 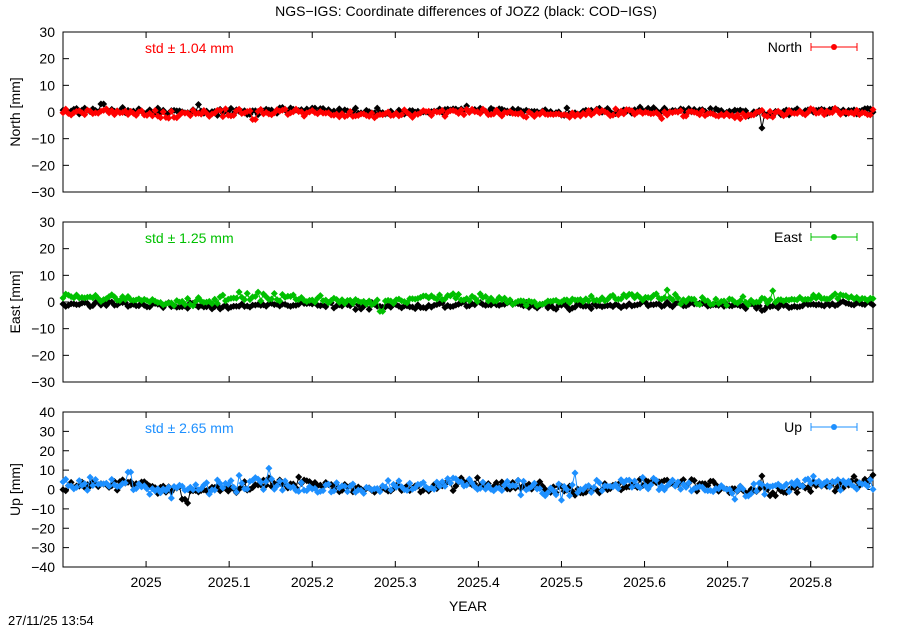 I want to click on y-tick-label: −10, so click(x=43, y=509).